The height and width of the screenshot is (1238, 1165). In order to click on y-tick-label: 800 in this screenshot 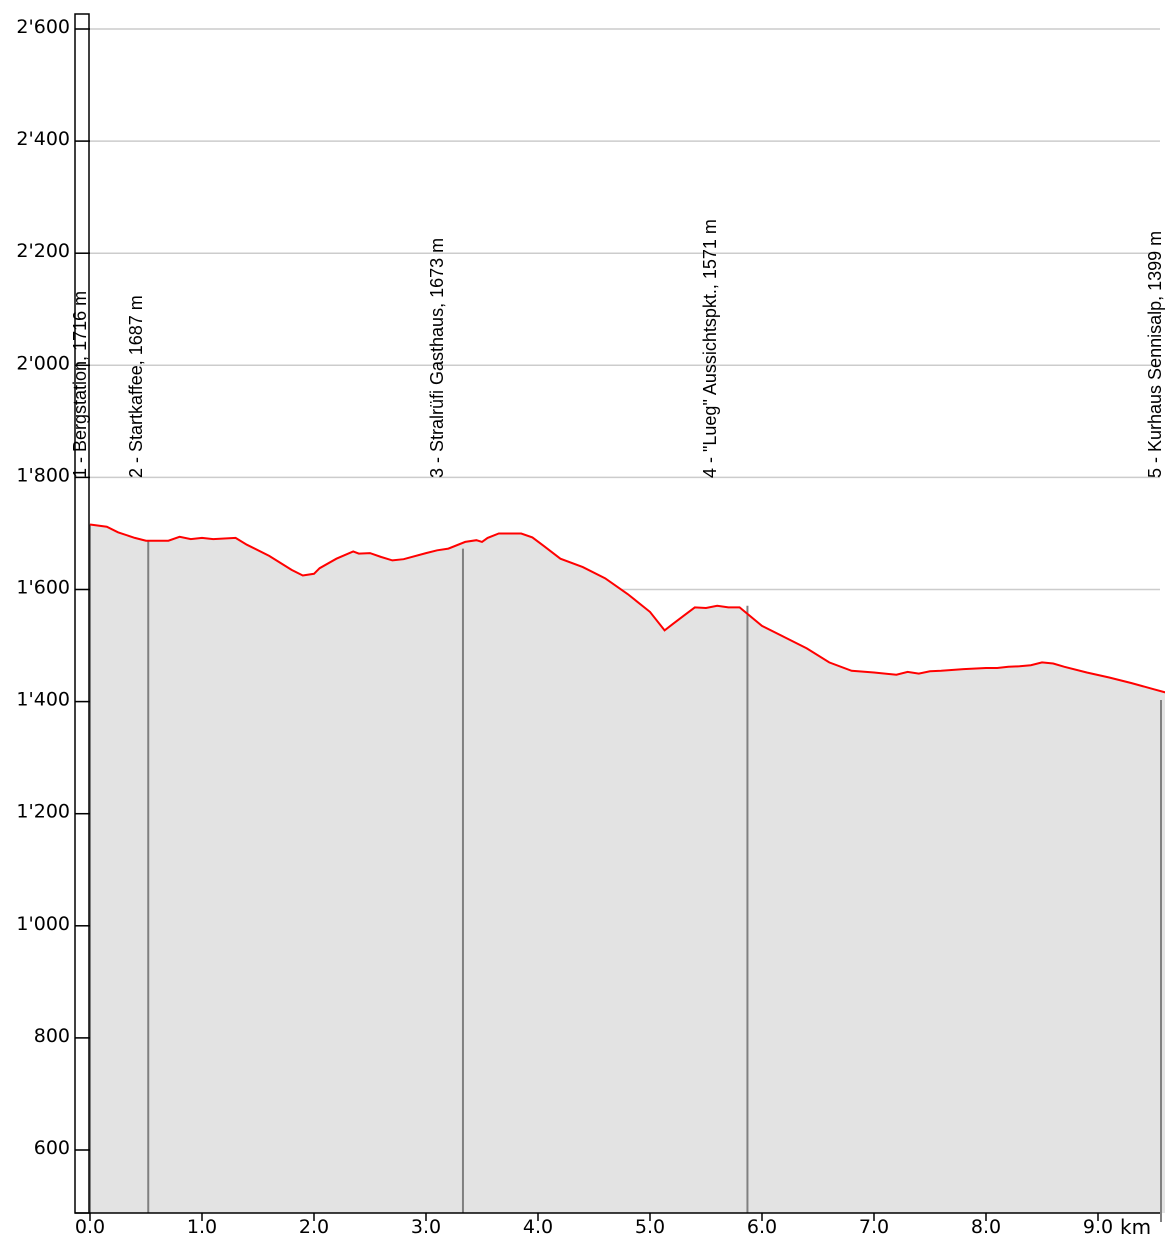, I will do `click(52, 1036)`.